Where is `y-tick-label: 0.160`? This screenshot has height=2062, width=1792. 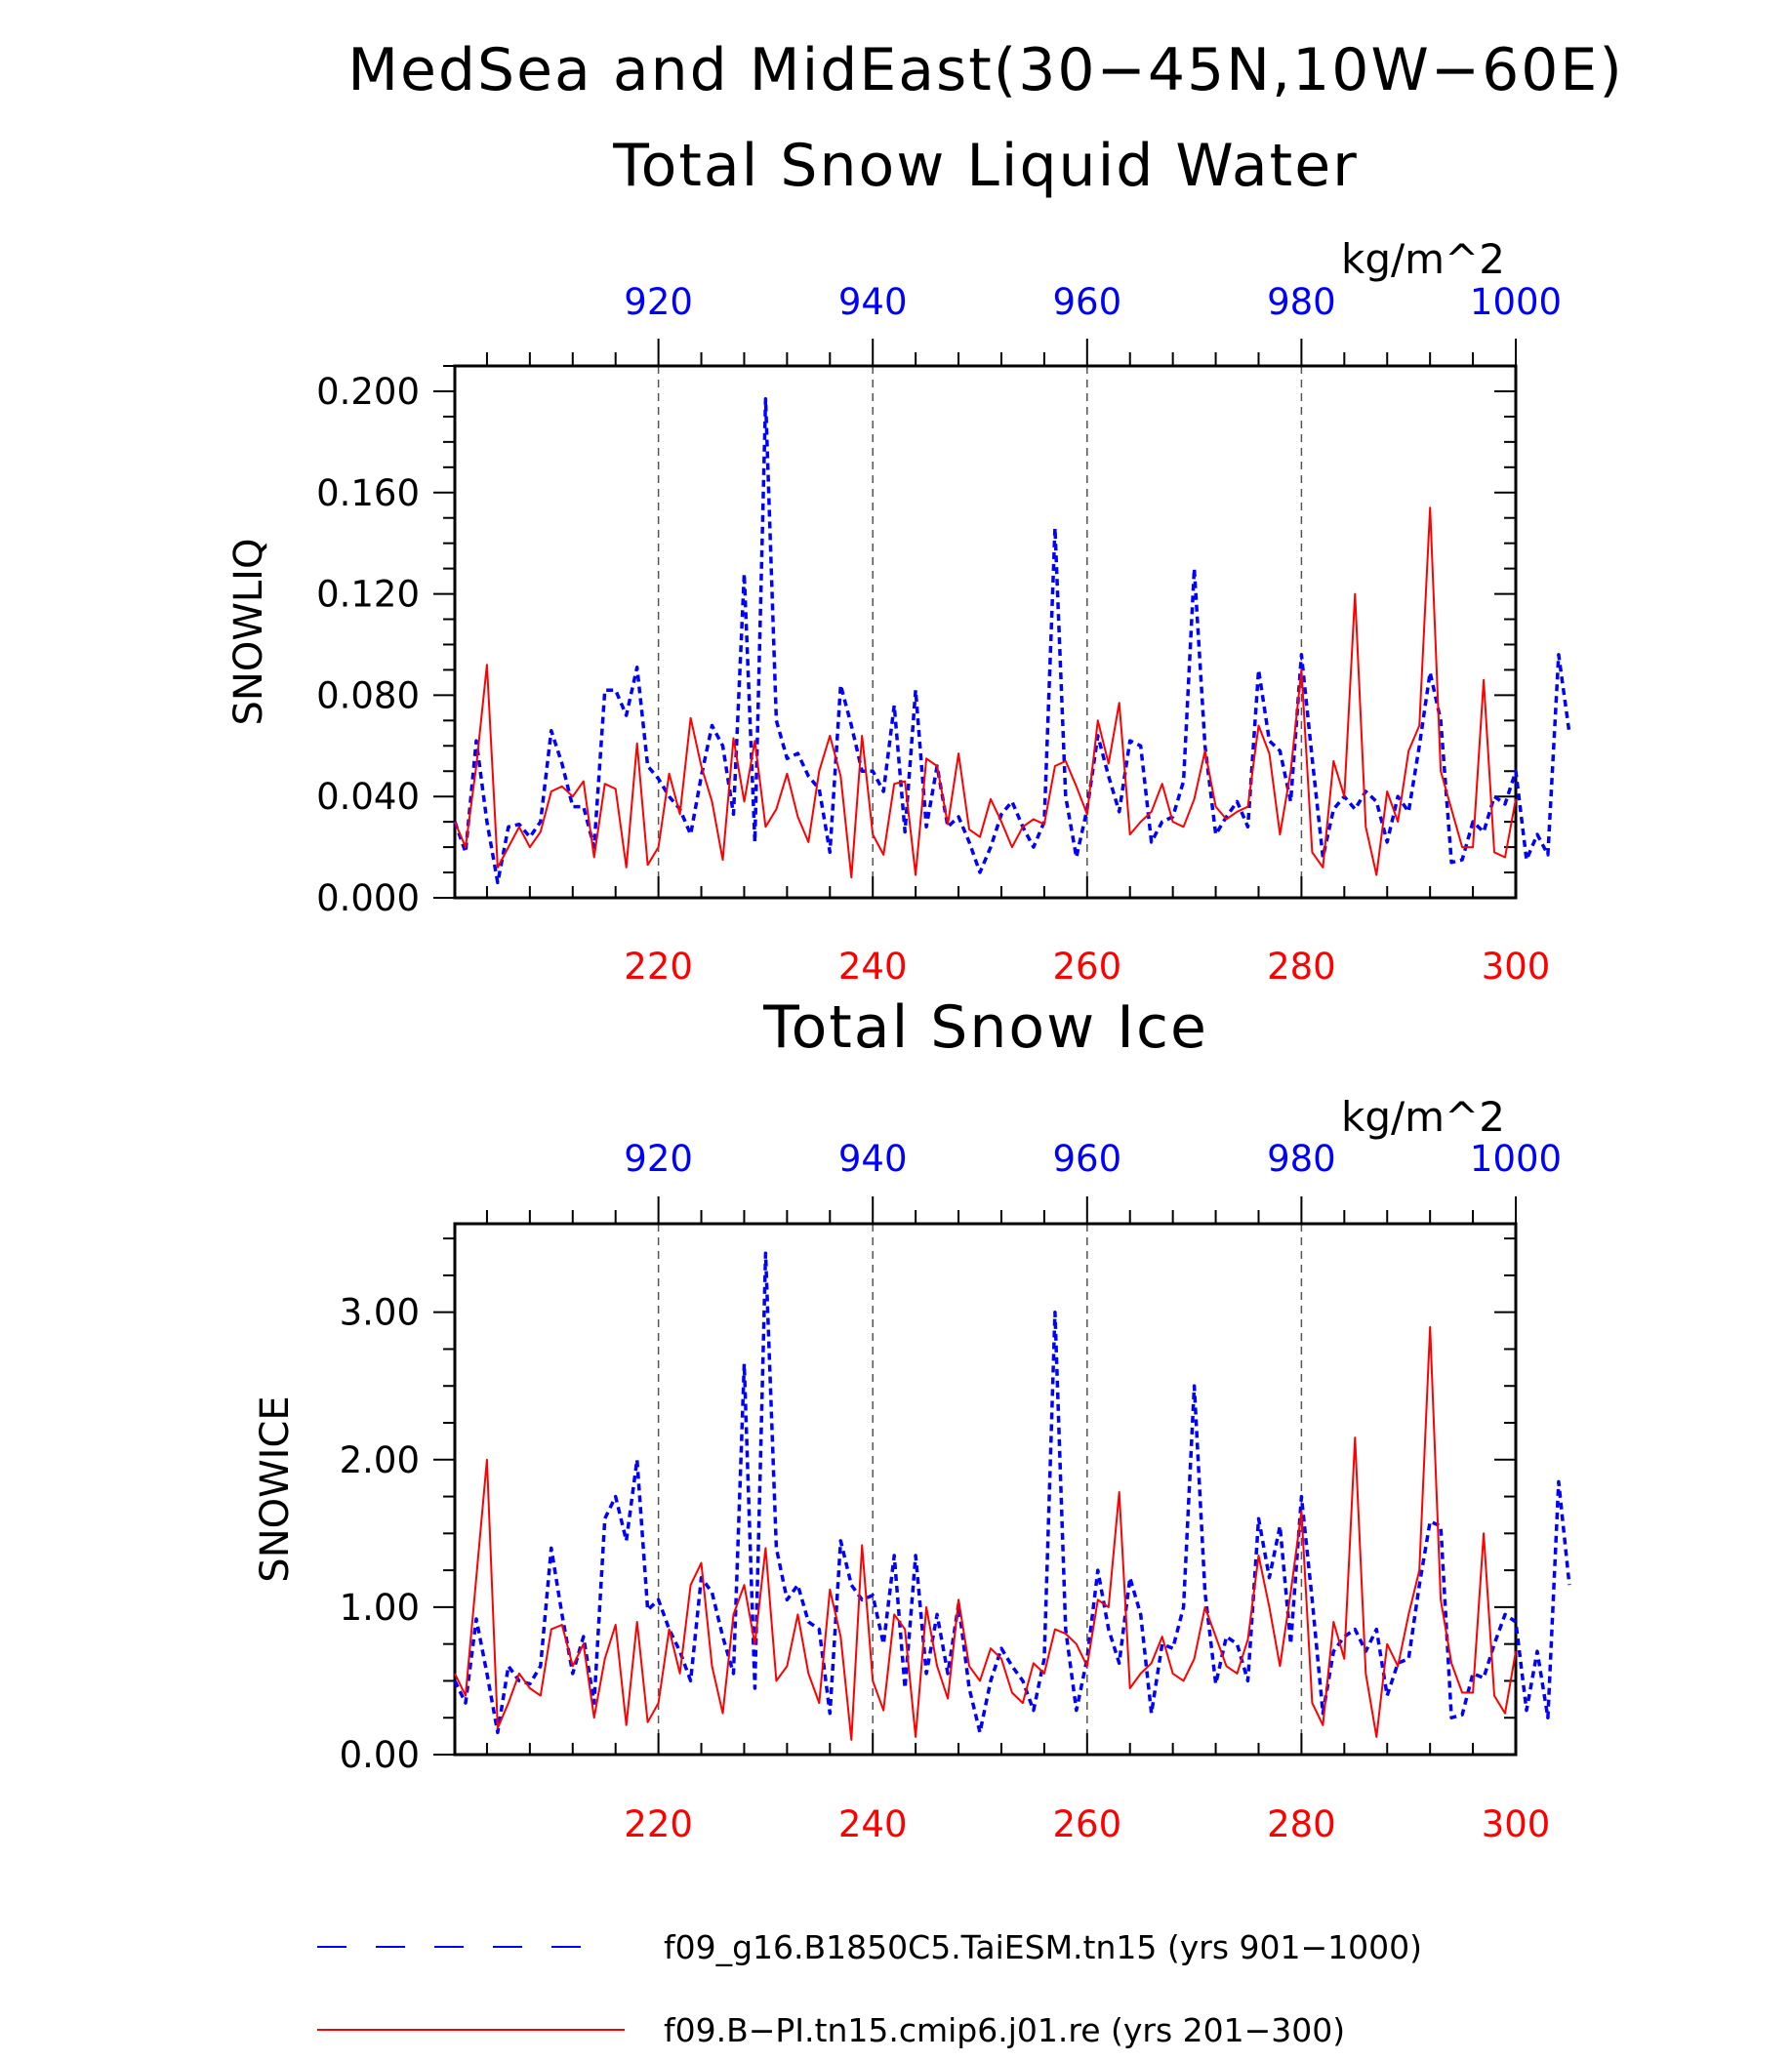 y-tick-label: 0.160 is located at coordinates (368, 493).